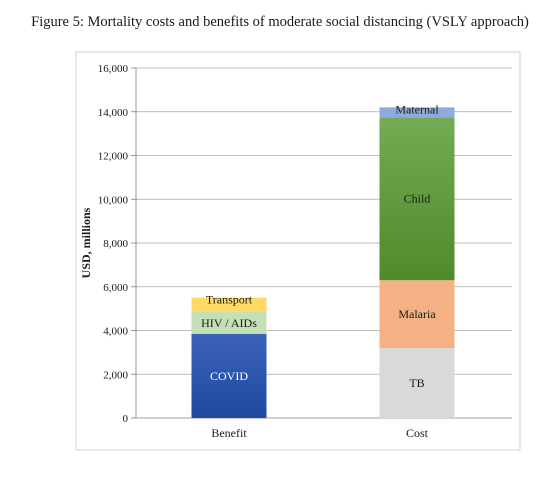 The width and height of the screenshot is (560, 491). I want to click on segment-label: Child, so click(417, 199).